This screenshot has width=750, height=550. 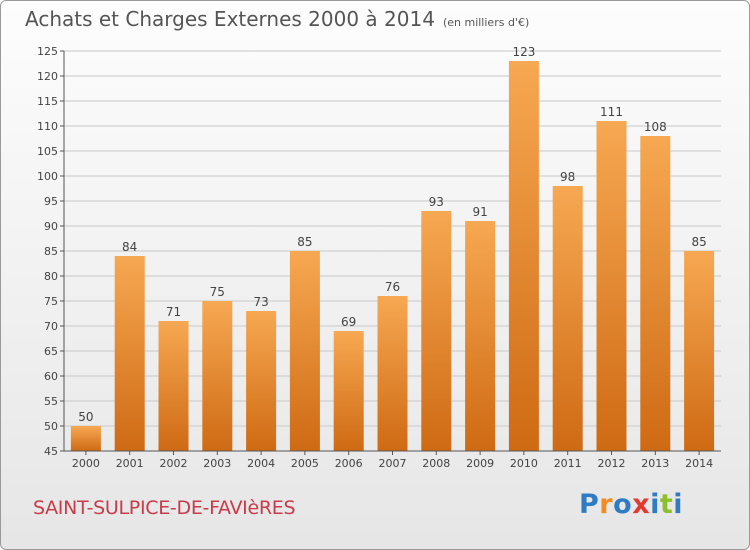 I want to click on y-tick-label: 65, so click(x=51, y=351).